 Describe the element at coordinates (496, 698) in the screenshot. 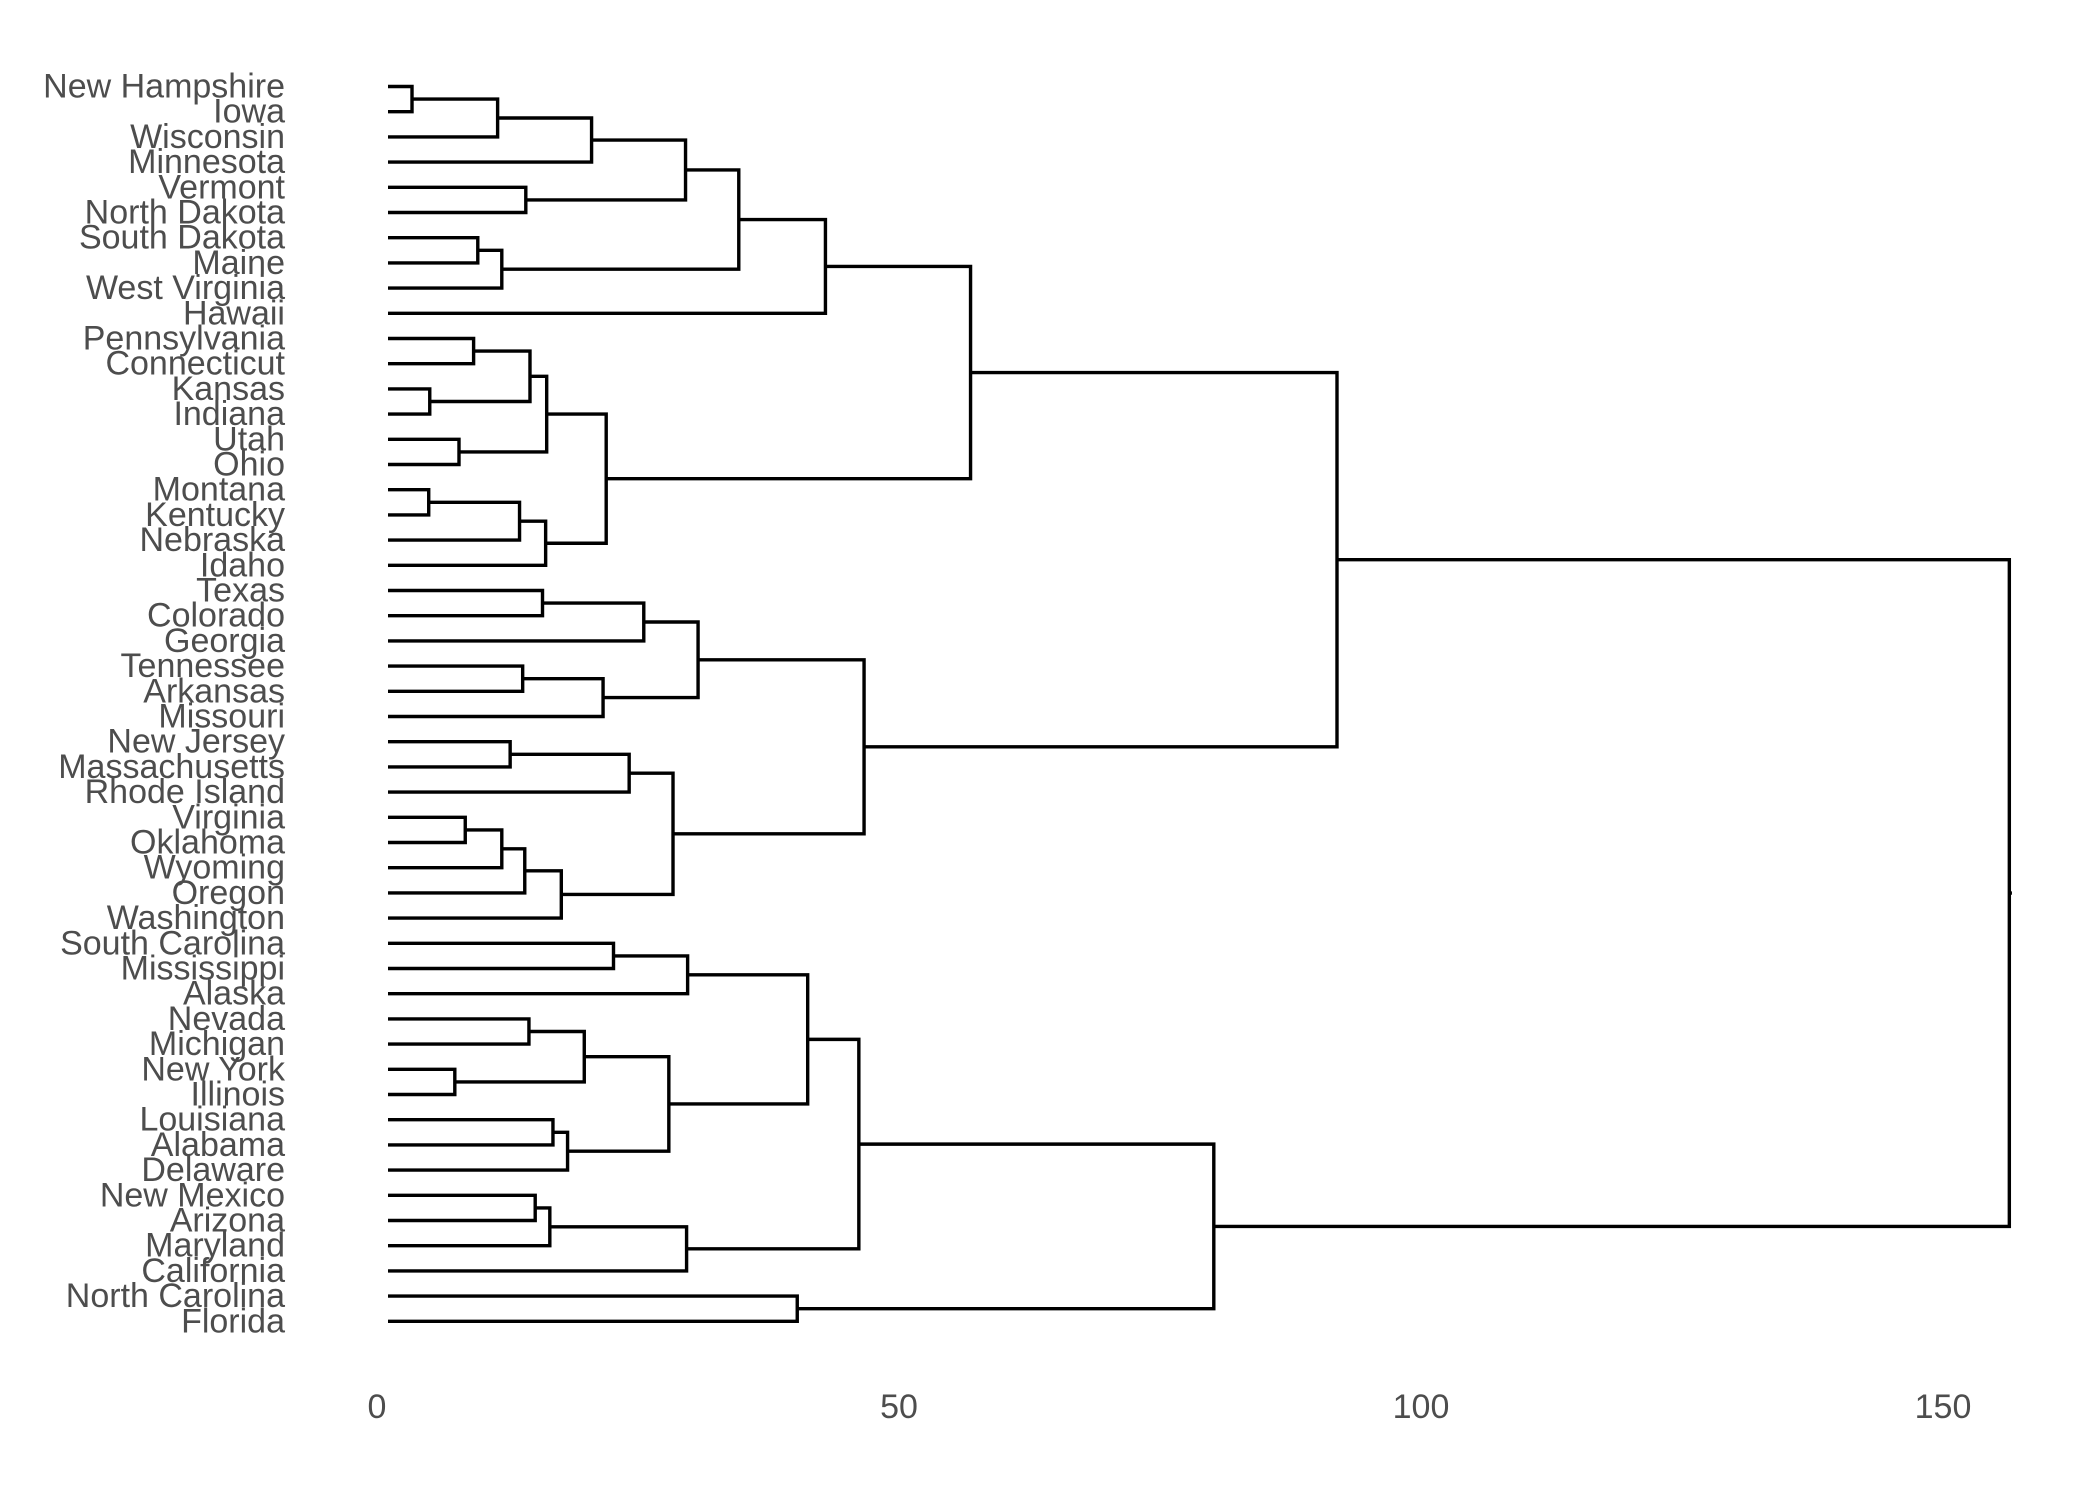

I see `branch-c23` at that location.